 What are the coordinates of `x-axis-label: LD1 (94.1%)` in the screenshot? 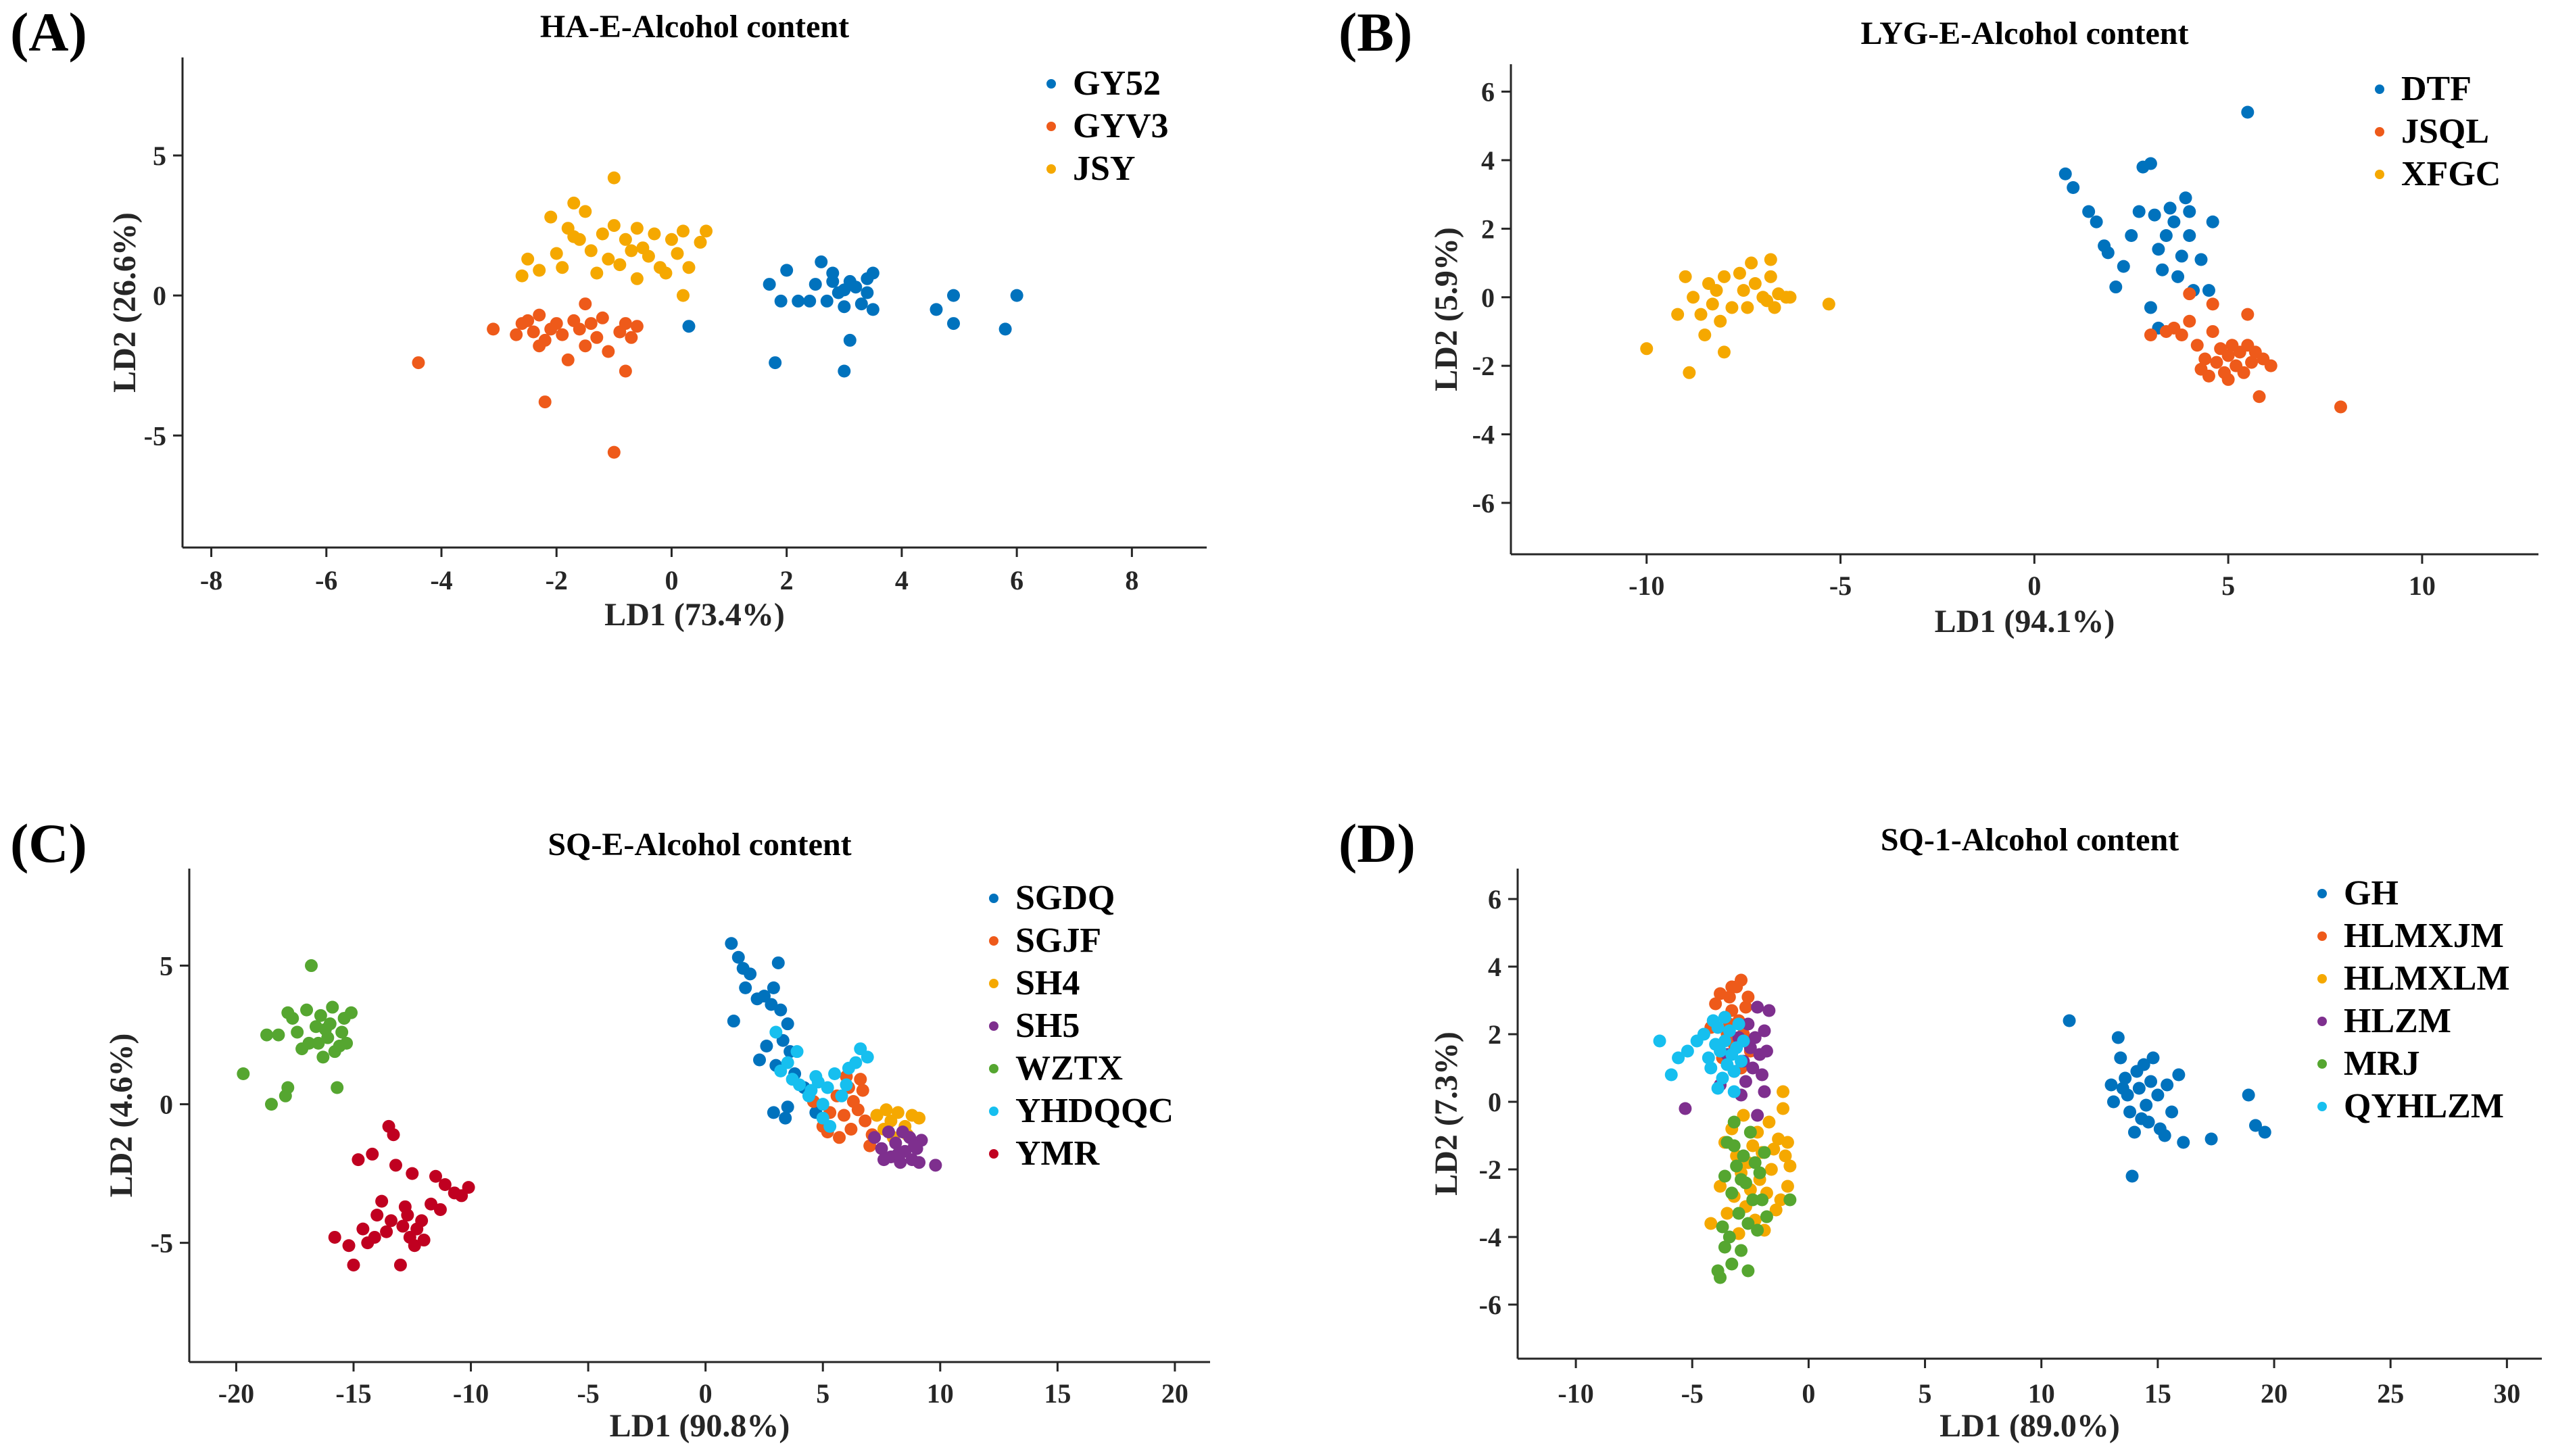 It's located at (2025, 621).